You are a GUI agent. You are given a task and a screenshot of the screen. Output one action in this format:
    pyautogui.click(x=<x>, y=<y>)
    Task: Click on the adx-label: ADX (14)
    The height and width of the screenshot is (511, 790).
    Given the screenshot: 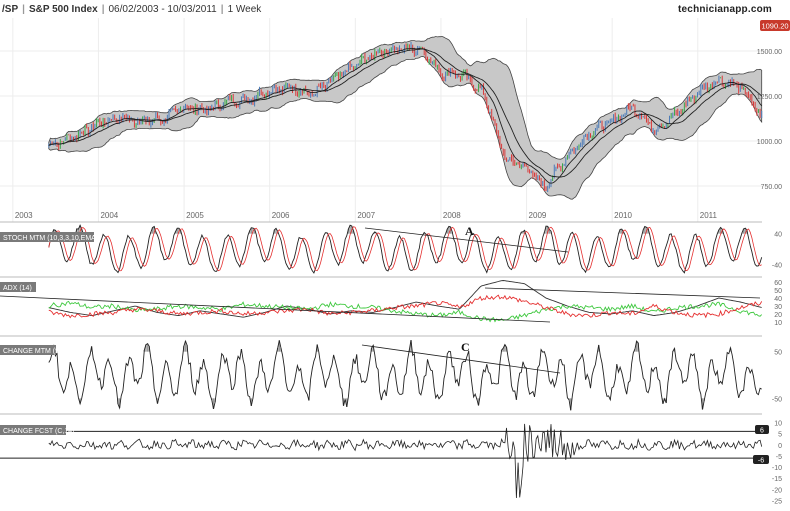 What is the action you would take?
    pyautogui.click(x=17, y=288)
    